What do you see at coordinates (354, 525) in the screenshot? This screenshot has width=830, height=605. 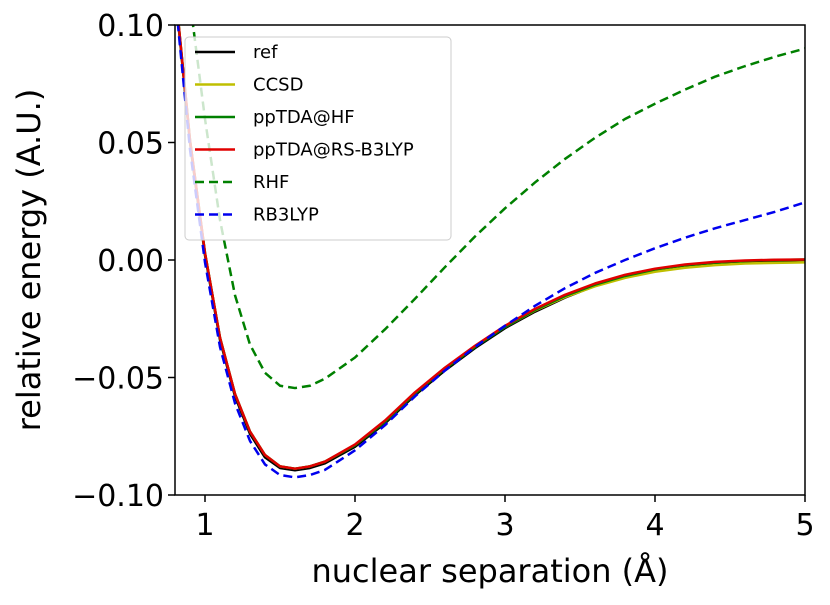 I see `x-tick-label: 2` at bounding box center [354, 525].